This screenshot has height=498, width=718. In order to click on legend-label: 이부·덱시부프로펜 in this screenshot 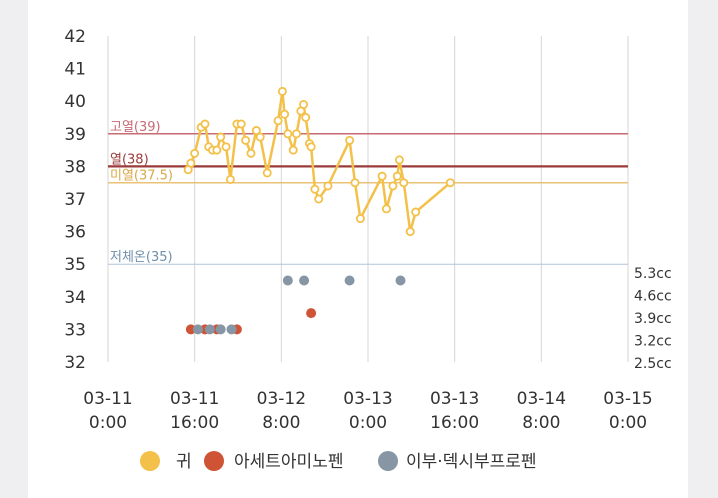, I will do `click(471, 462)`.